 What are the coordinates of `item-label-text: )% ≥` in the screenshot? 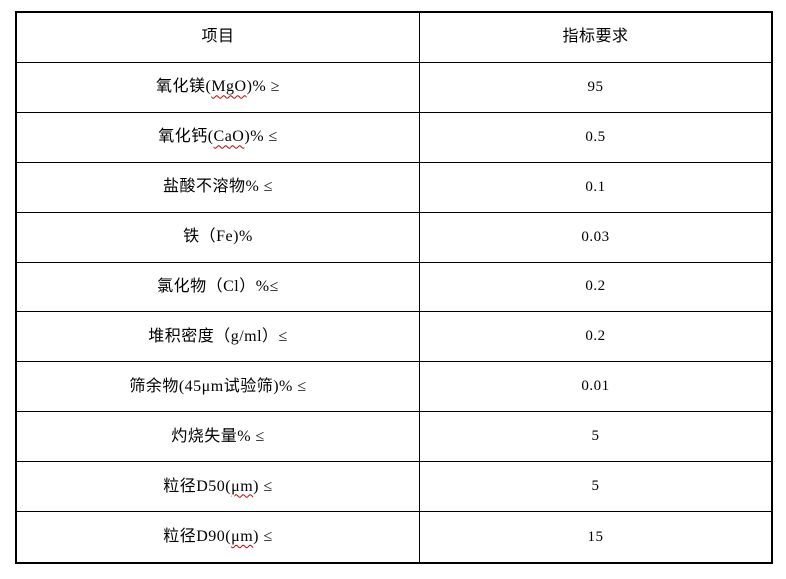 It's located at (263, 87).